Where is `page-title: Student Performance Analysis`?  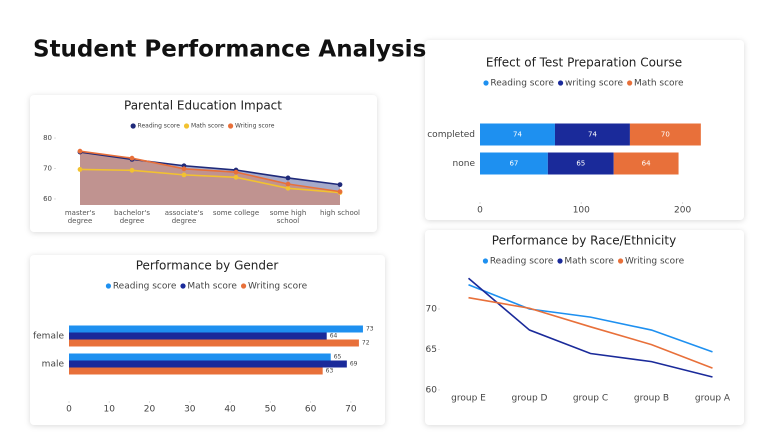
page-title: Student Performance Analysis is located at coordinates (229, 50).